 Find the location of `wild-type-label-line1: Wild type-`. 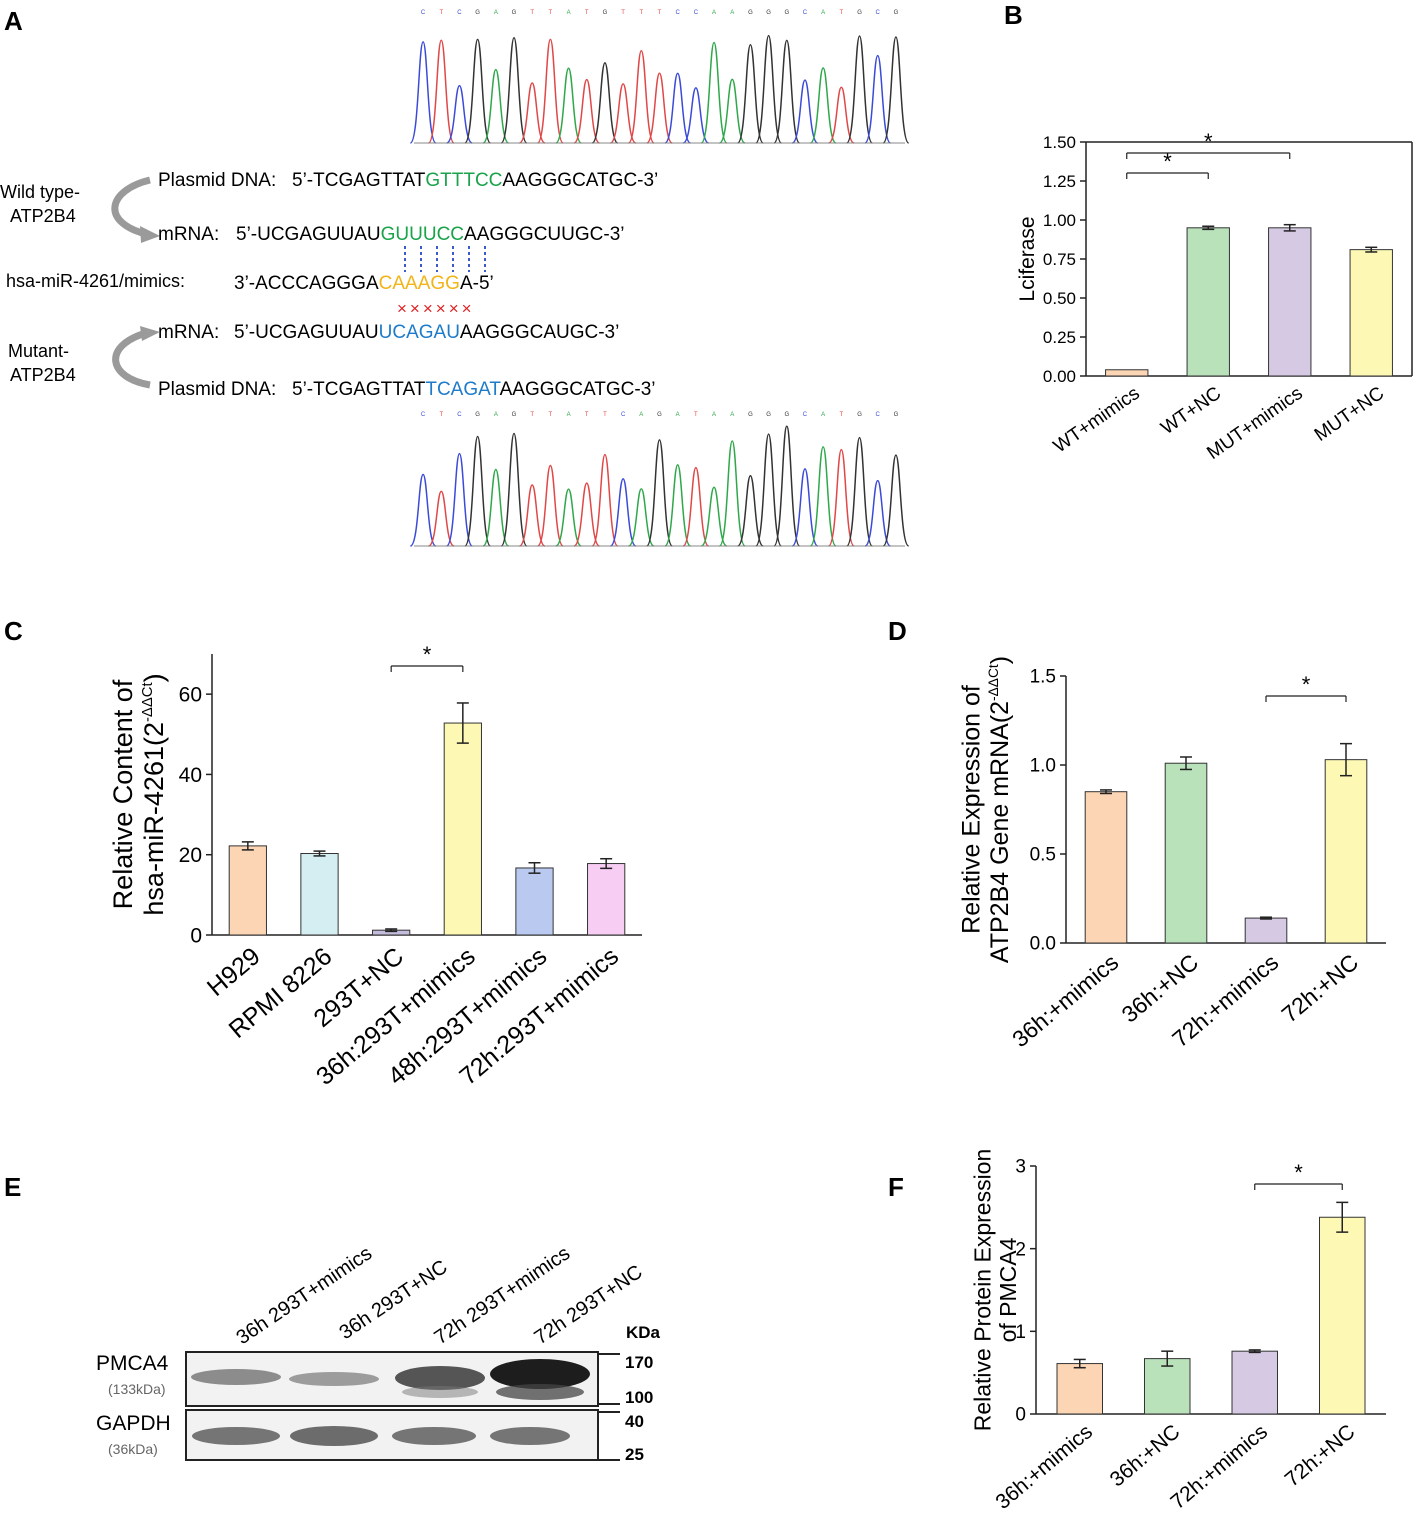

wild-type-label-line1: Wild type- is located at coordinates (40, 192).